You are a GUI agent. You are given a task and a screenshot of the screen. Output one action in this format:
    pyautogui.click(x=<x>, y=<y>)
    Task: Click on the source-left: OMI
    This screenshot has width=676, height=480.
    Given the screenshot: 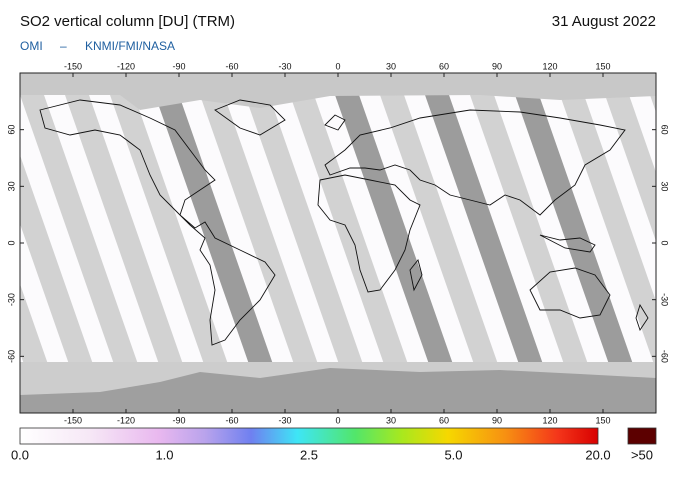 What is the action you would take?
    pyautogui.click(x=31, y=46)
    